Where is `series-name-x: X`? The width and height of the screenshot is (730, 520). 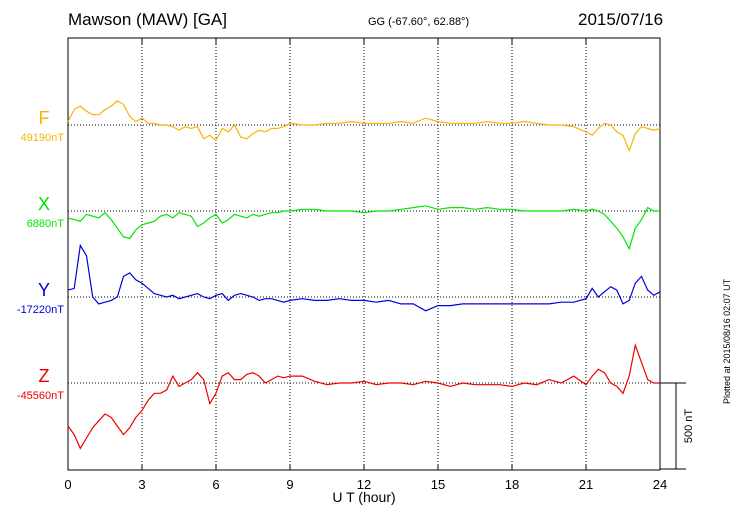 series-name-x: X is located at coordinates (44, 204).